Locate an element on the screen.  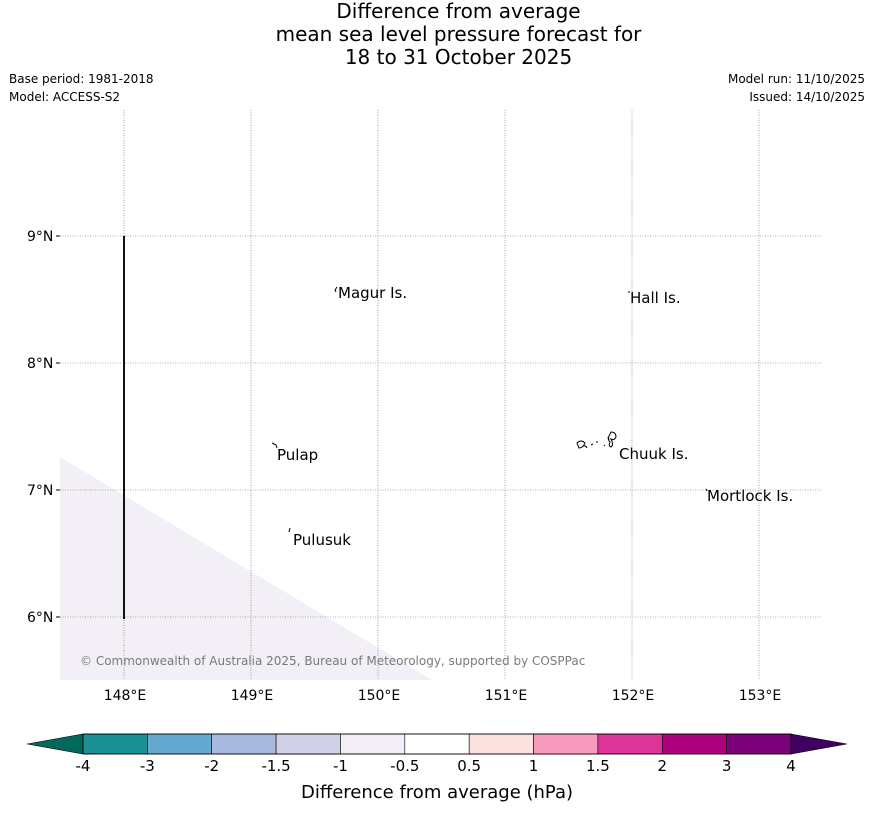
colorbar-label: Difference from average (hPa) is located at coordinates (437, 792).